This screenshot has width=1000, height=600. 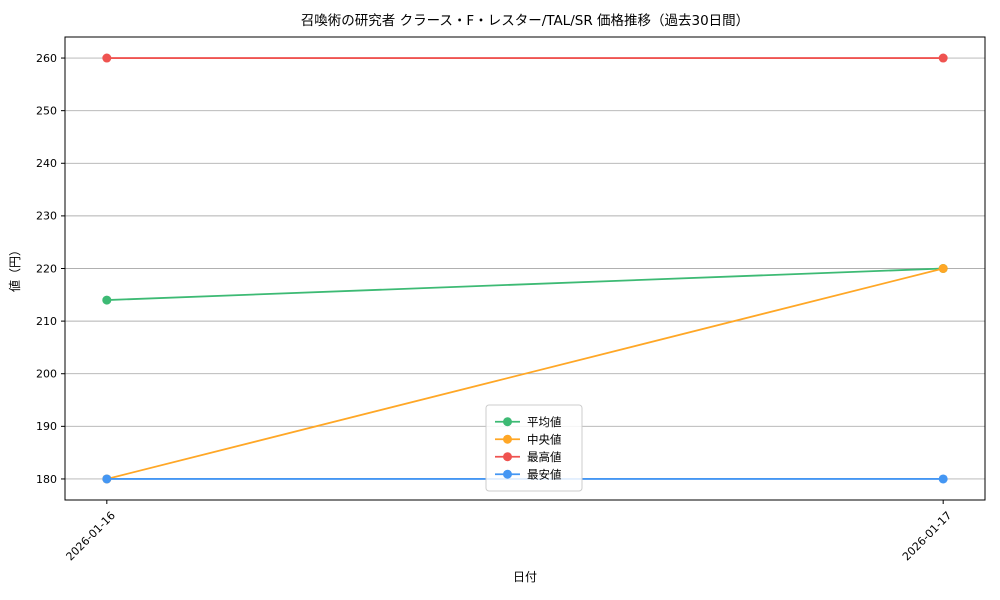 What do you see at coordinates (46, 321) in the screenshot?
I see `y-tick-label: 210` at bounding box center [46, 321].